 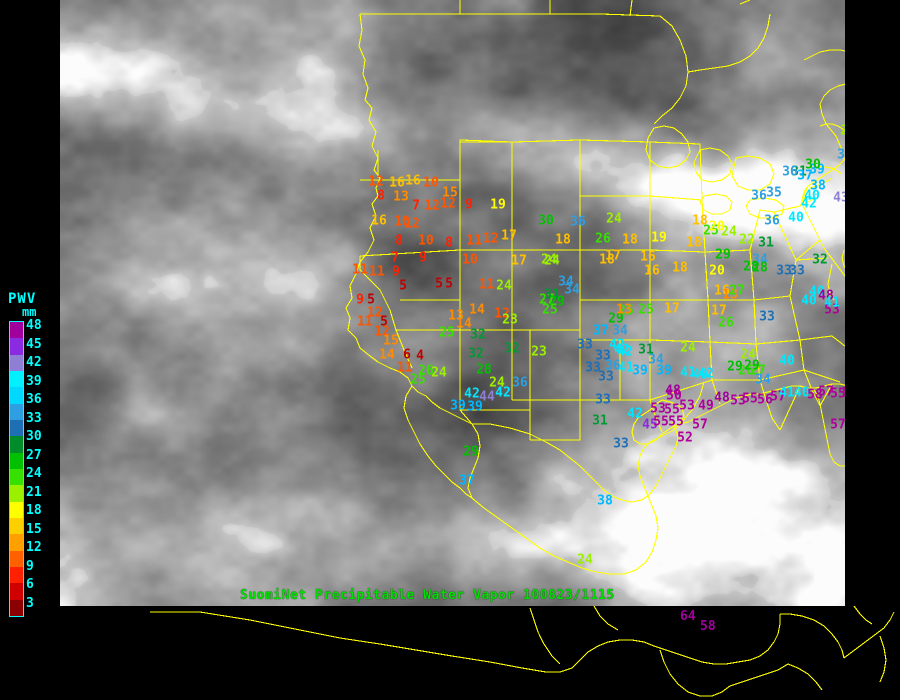 I want to click on station-pwv-value: 25, so click(x=646, y=310).